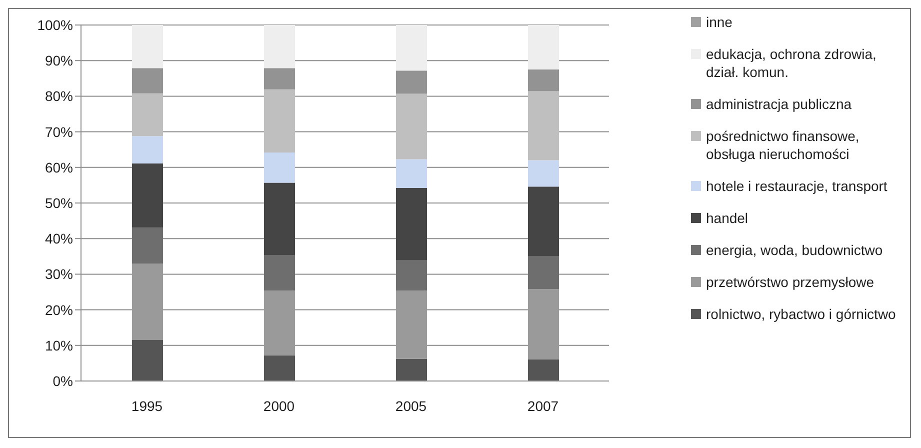 The width and height of the screenshot is (921, 448). Describe the element at coordinates (797, 186) in the screenshot. I see `legend-label: hotele i restauracje, transport` at that location.